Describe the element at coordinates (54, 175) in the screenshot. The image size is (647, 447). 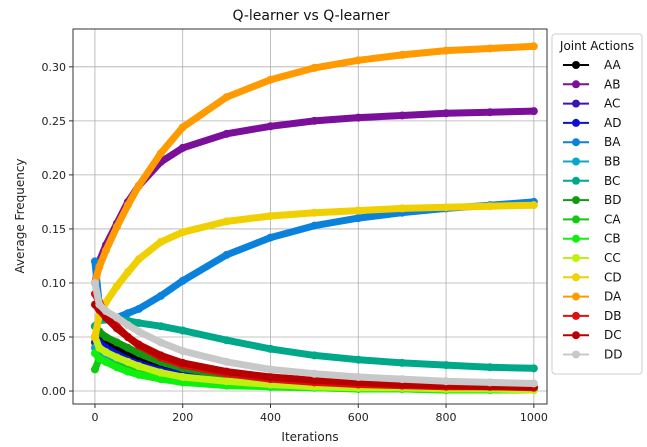
I see `y-tick-label: 0.20` at that location.